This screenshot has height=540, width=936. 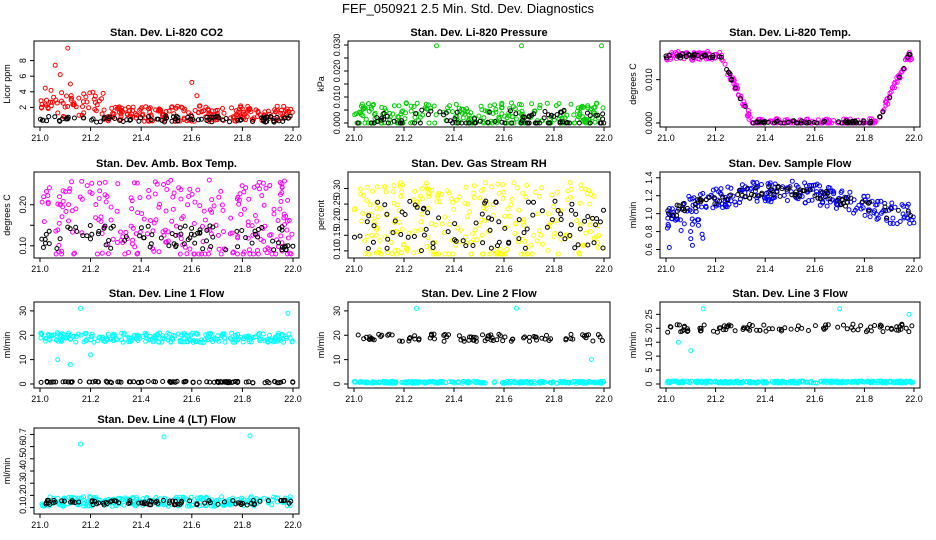 I want to click on y-tick-label: 0.25, so click(x=337, y=204).